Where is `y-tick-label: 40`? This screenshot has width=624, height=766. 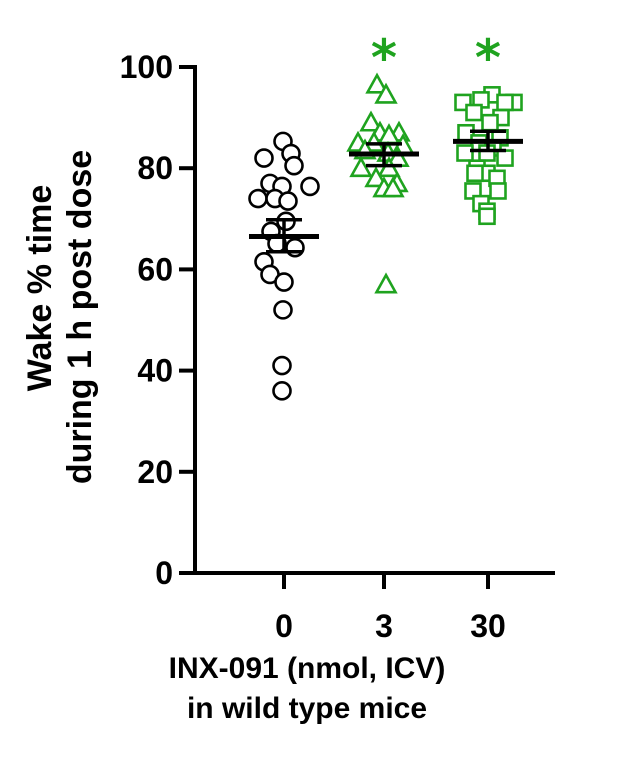
y-tick-label: 40 is located at coordinates (155, 371).